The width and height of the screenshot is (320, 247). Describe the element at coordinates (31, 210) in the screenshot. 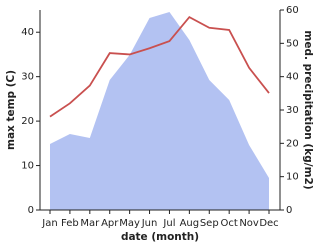

I see `y-tick-label: 0` at that location.